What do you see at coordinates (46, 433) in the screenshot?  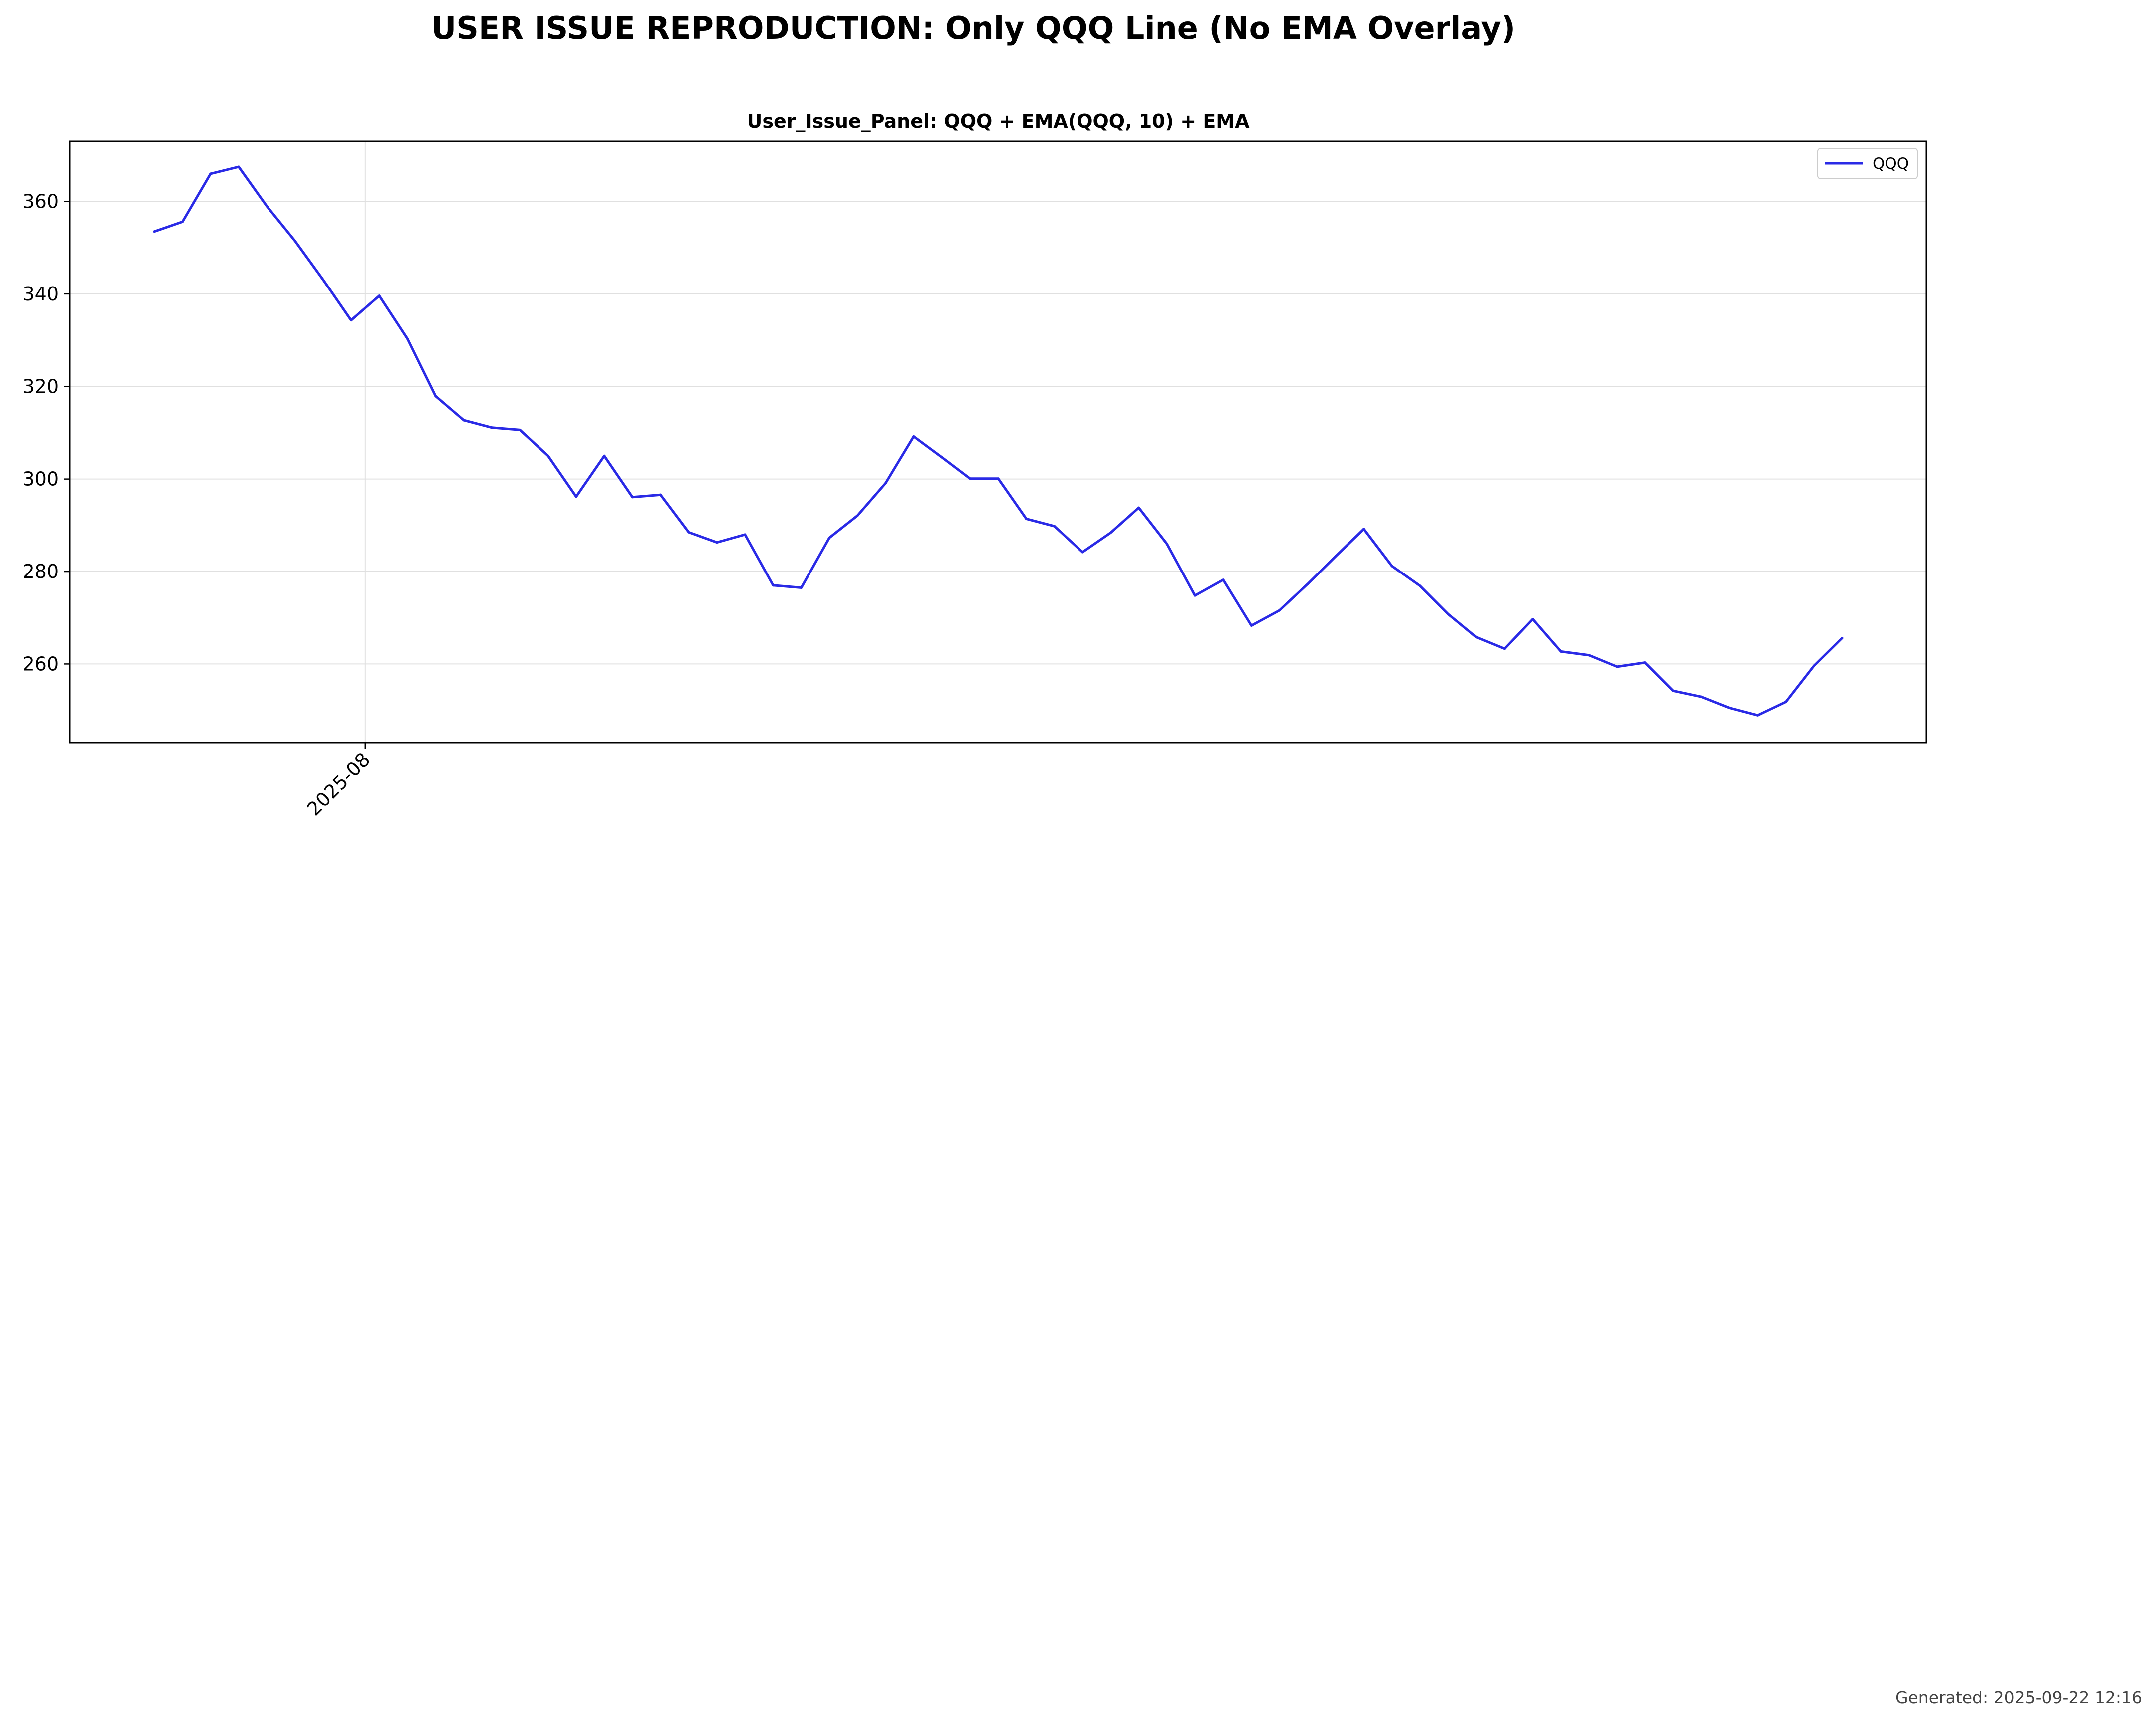 I see `y-axis: 260 280 300 320 340 360` at bounding box center [46, 433].